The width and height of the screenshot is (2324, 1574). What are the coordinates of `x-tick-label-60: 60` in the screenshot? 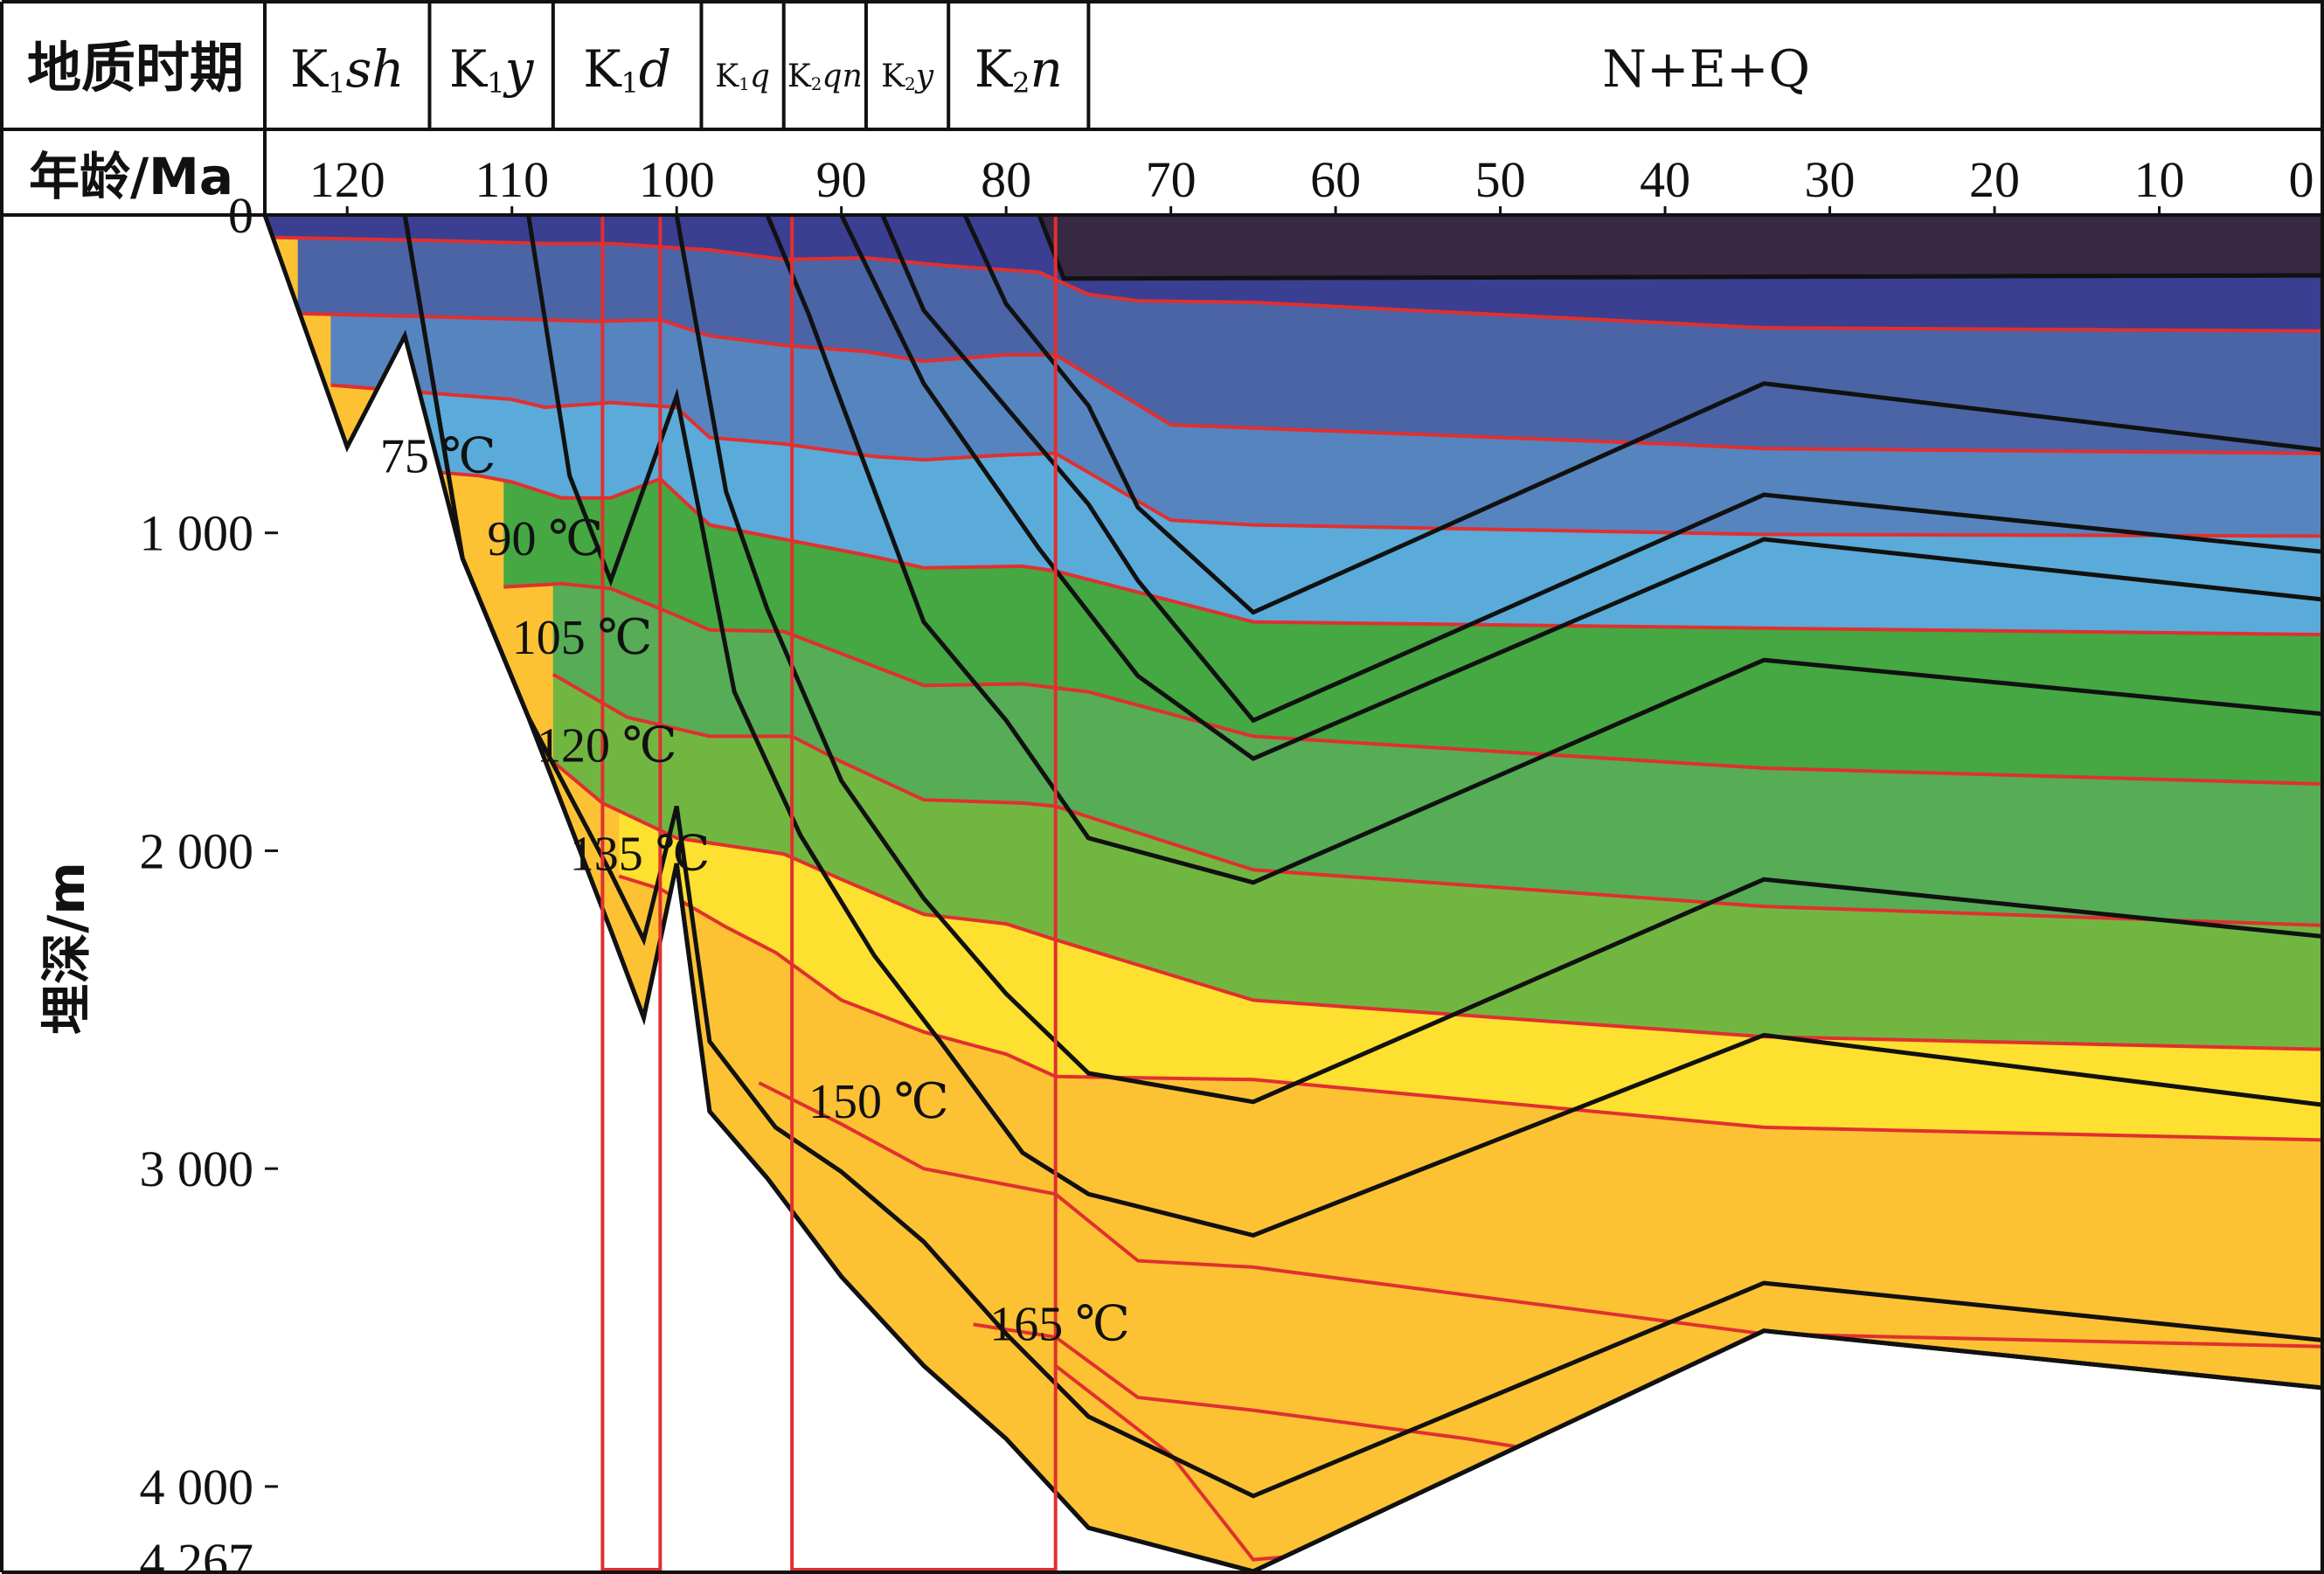 It's located at (1335, 179).